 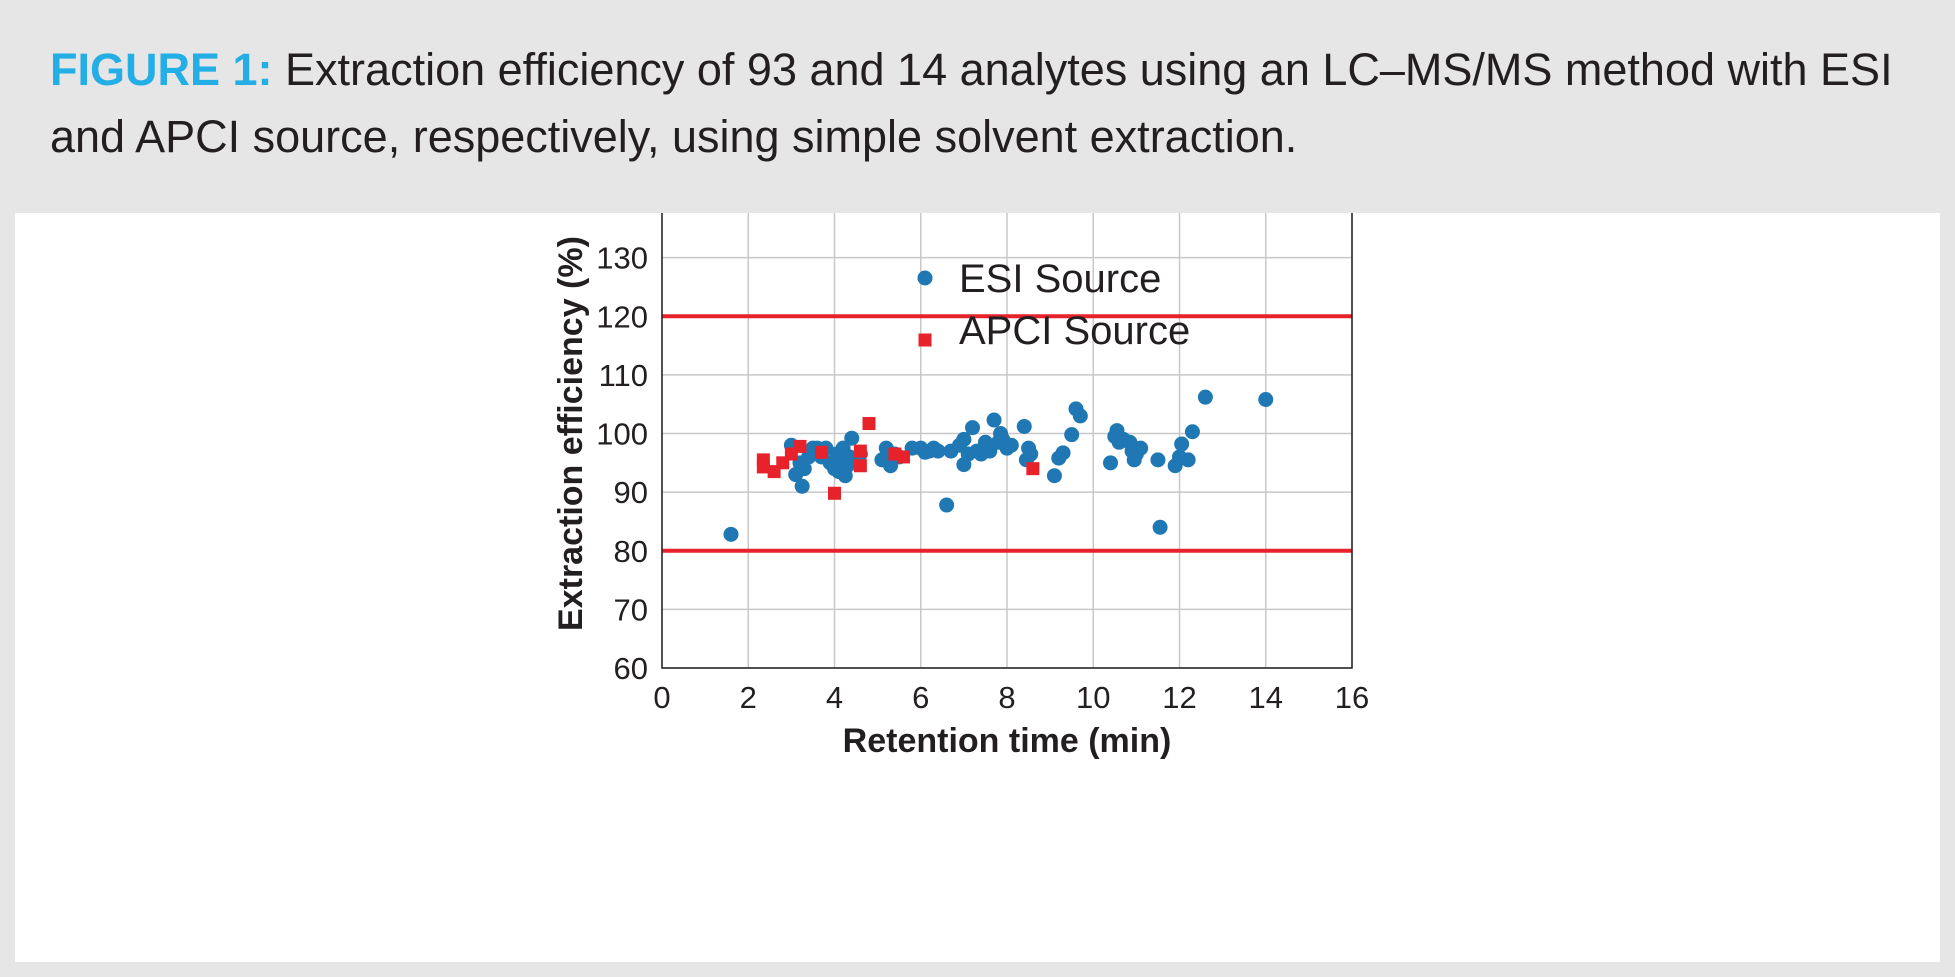 I want to click on x-axis-title: Retention time (min), so click(x=1007, y=741).